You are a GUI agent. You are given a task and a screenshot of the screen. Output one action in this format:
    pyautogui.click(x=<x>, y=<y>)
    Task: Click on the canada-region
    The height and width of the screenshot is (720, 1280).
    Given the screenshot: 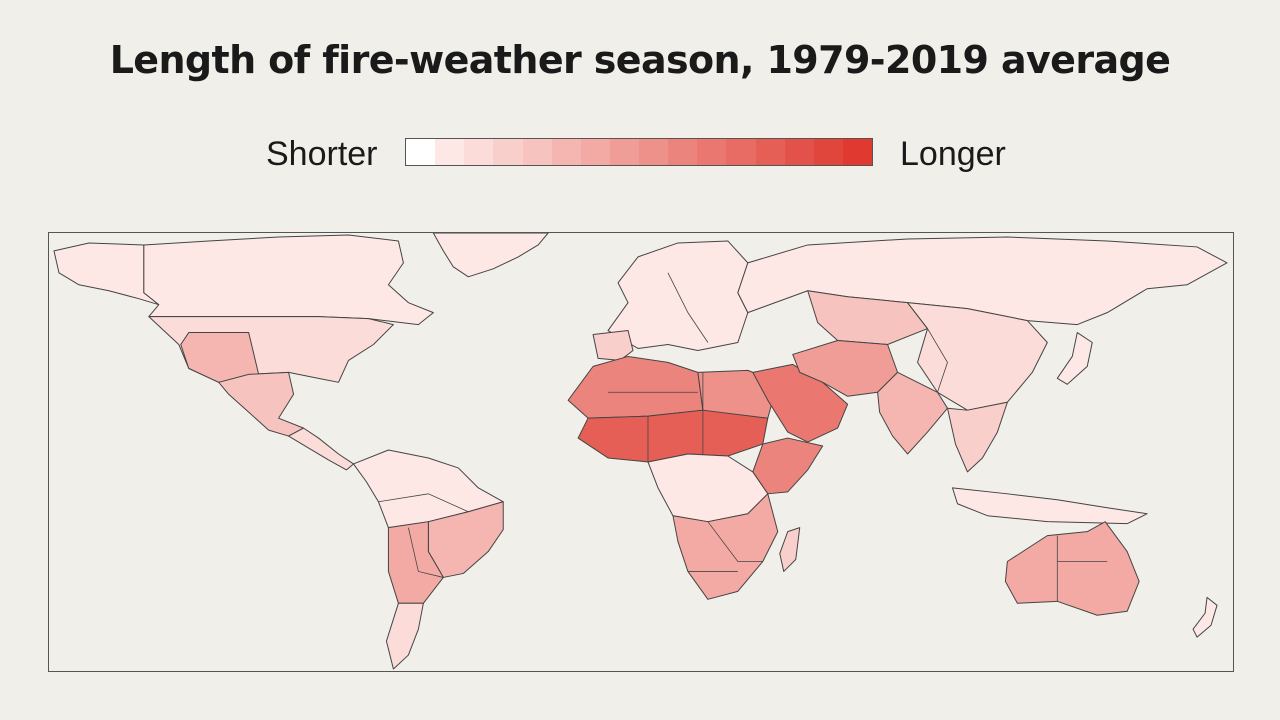 What is the action you would take?
    pyautogui.click(x=288, y=280)
    